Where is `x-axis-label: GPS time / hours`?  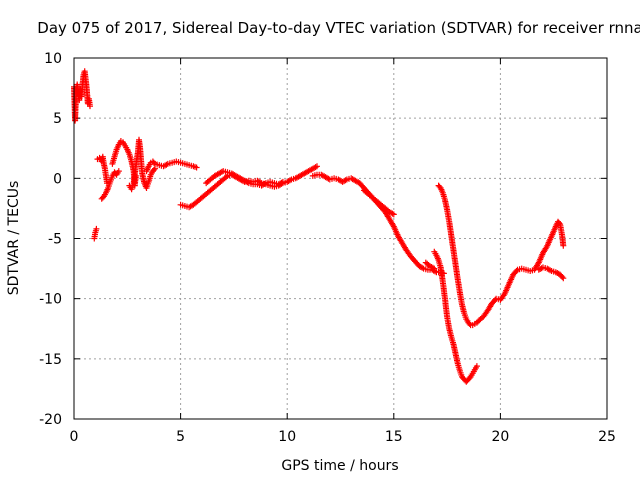
x-axis-label: GPS time / hours is located at coordinates (339, 466).